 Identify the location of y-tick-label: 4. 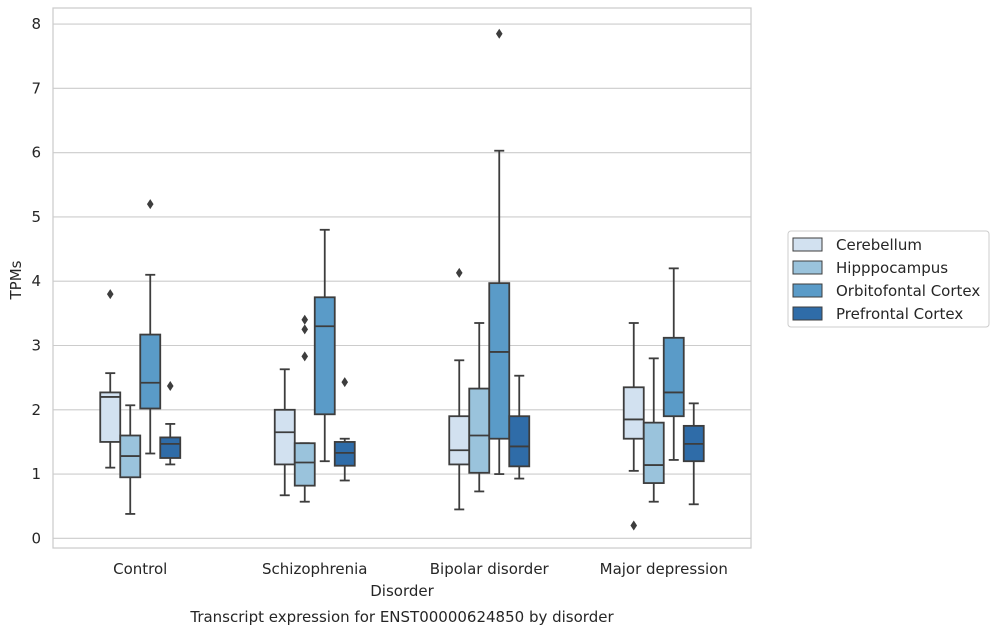
(36, 281).